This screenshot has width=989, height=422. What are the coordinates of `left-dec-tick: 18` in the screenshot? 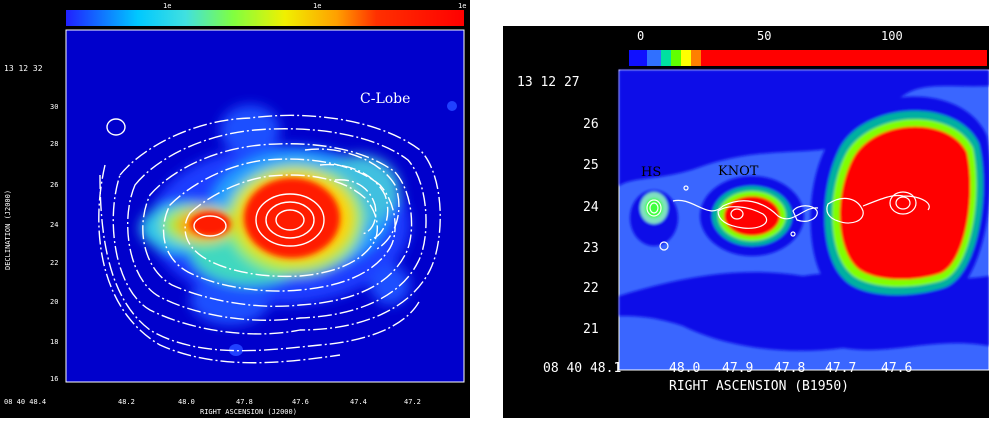 It's located at (54, 342).